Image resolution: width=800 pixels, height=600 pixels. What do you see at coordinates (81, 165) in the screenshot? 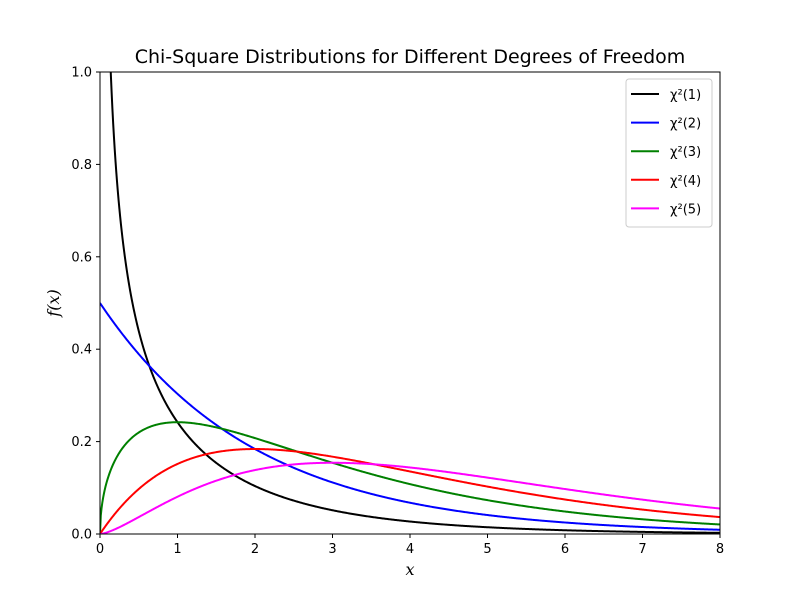
I see `y-tick-label: 0.8` at bounding box center [81, 165].